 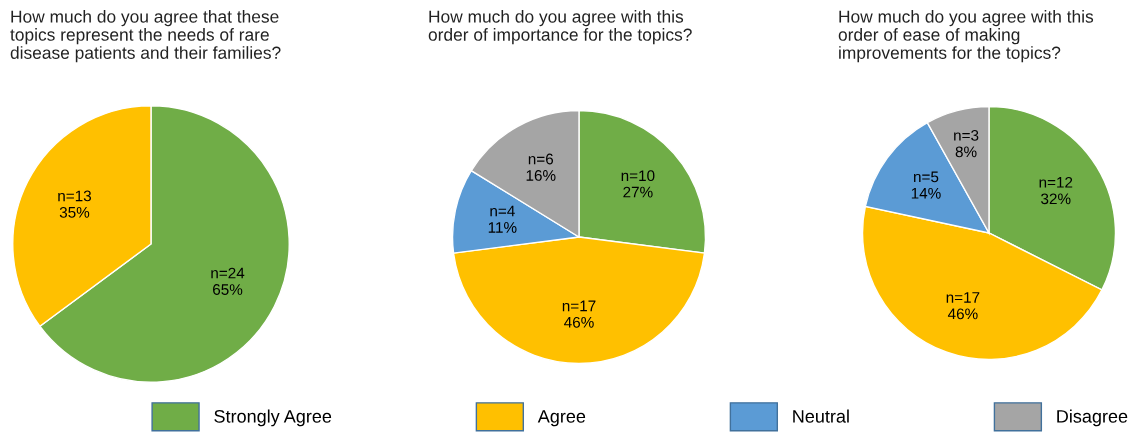 I want to click on data-label: n=4 11%, so click(x=502, y=219).